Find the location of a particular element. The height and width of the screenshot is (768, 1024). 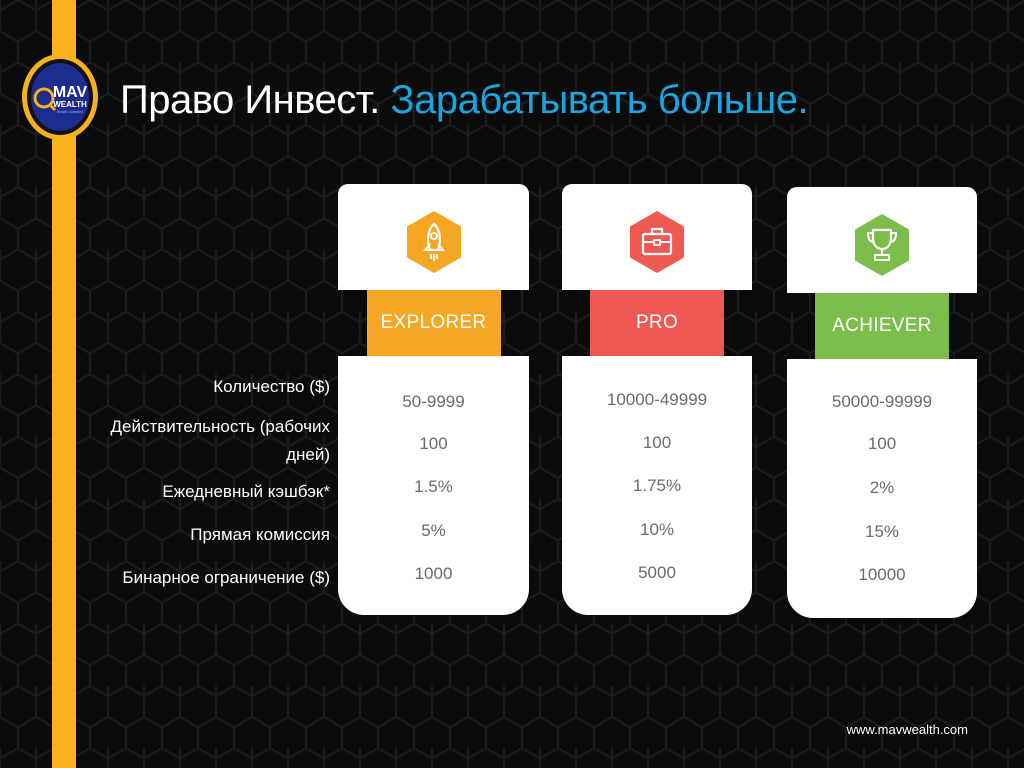

achiever-amount: 50000-99999 is located at coordinates (882, 401).